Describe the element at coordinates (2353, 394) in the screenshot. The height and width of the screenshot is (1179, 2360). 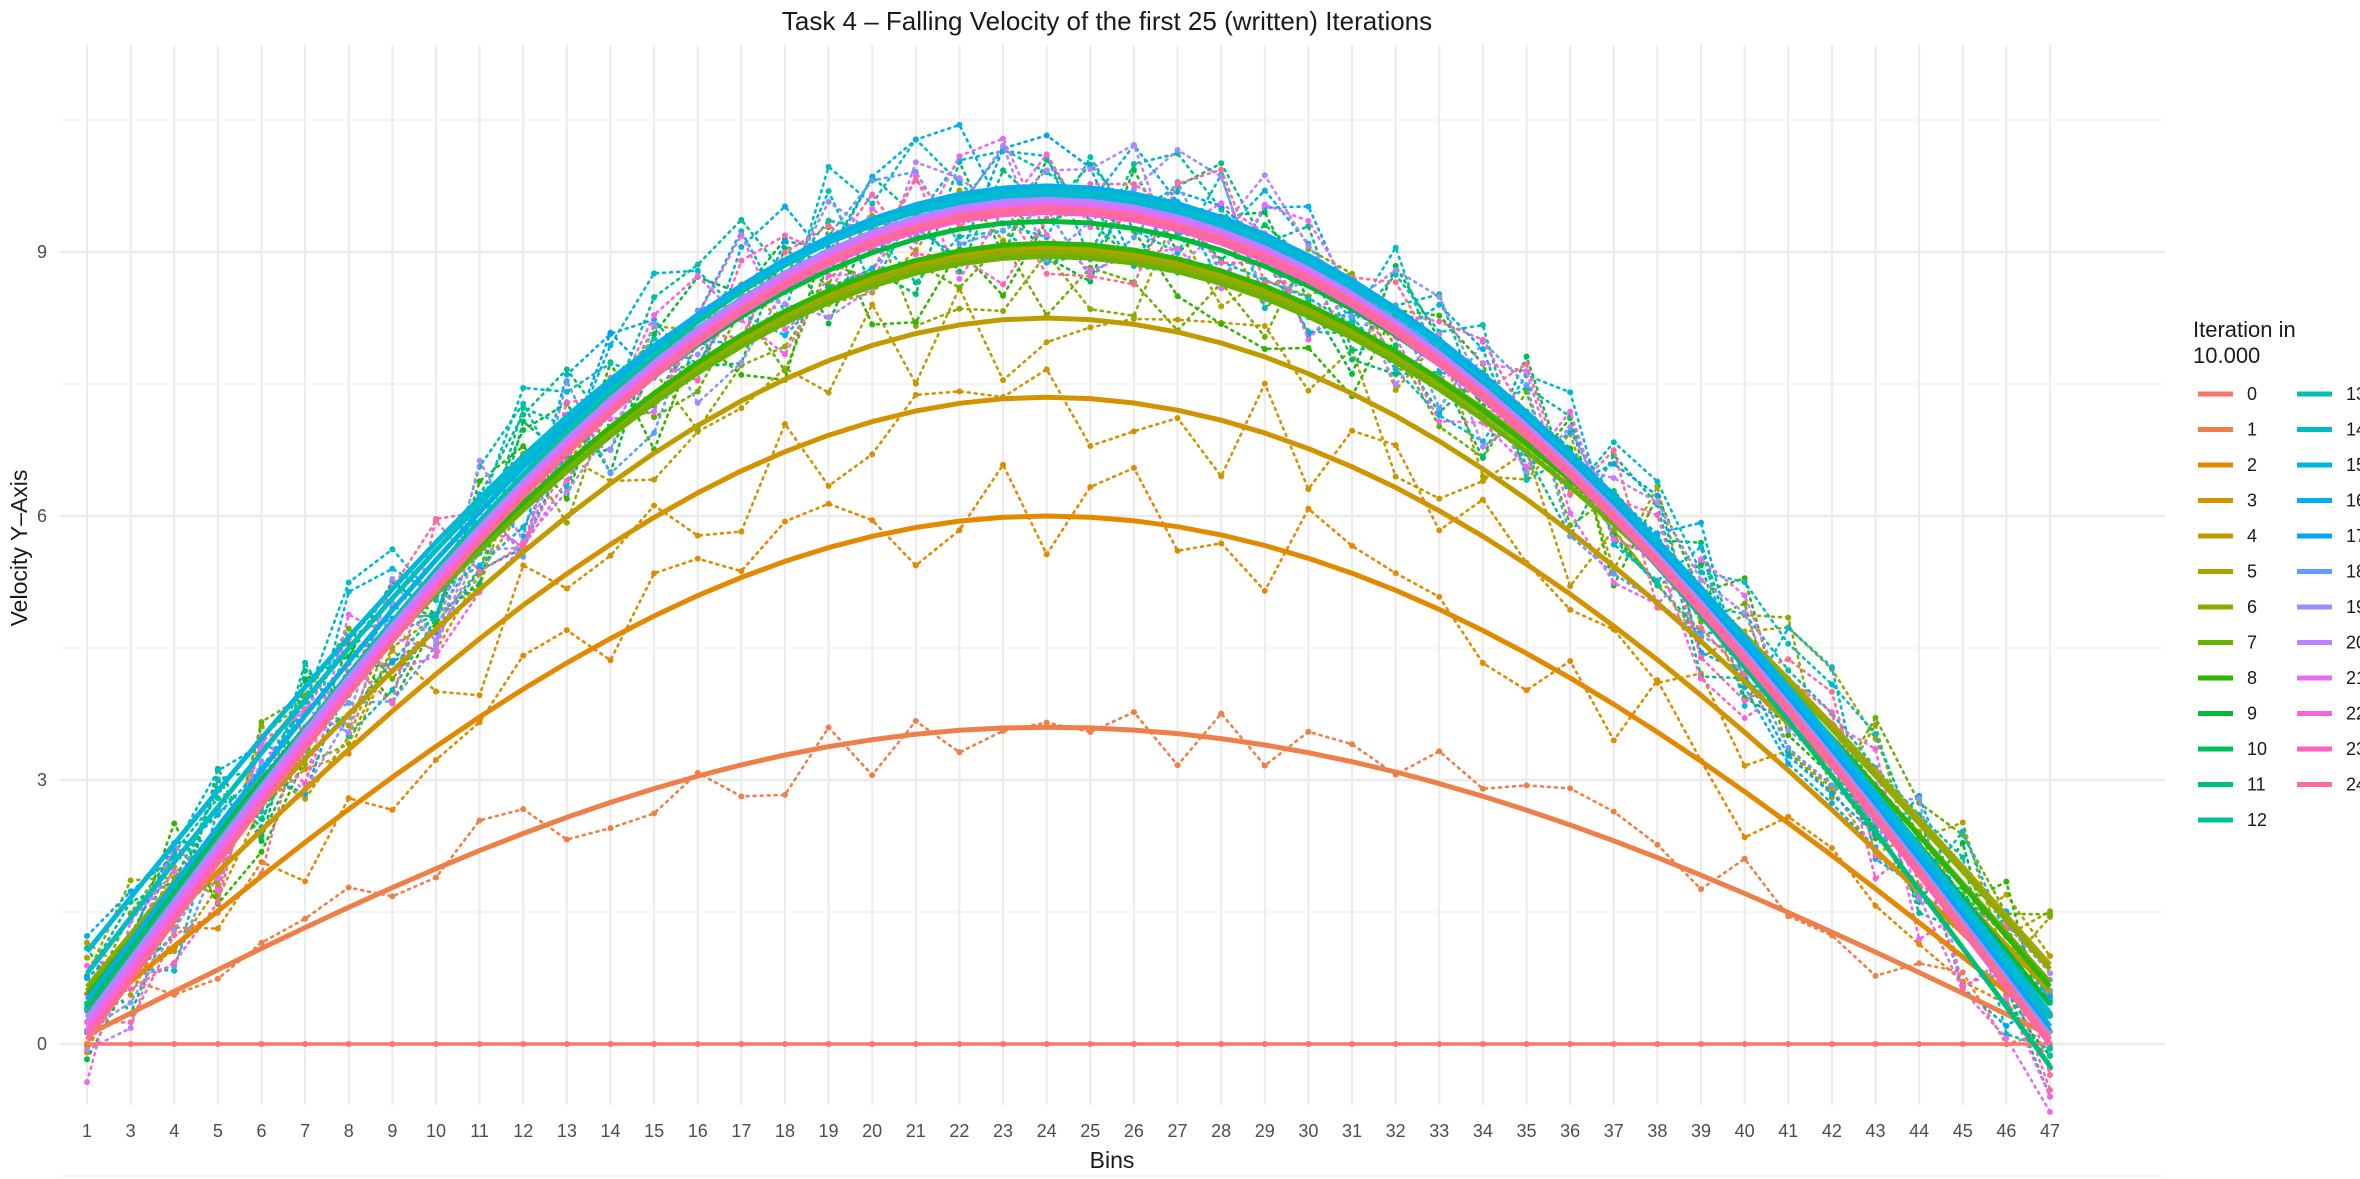
I see `legend-label: 13` at that location.